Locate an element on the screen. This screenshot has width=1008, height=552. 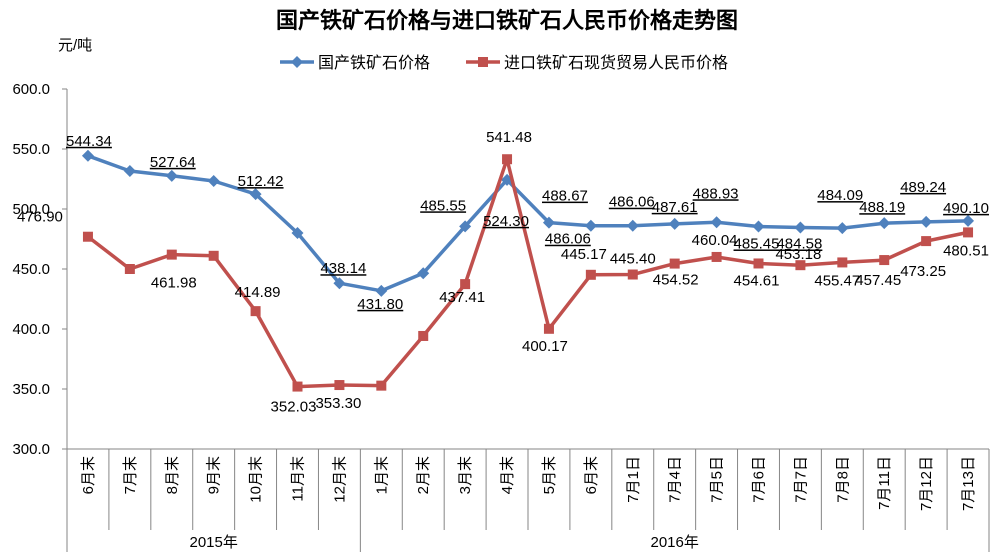
diamond-marker-icon is located at coordinates (297, 62).